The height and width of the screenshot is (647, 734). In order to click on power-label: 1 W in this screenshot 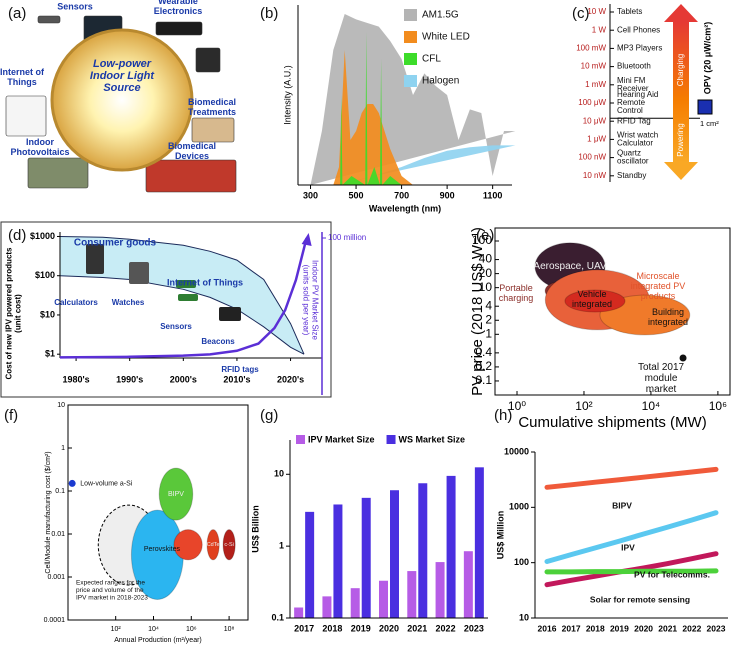, I will do `click(599, 29)`.